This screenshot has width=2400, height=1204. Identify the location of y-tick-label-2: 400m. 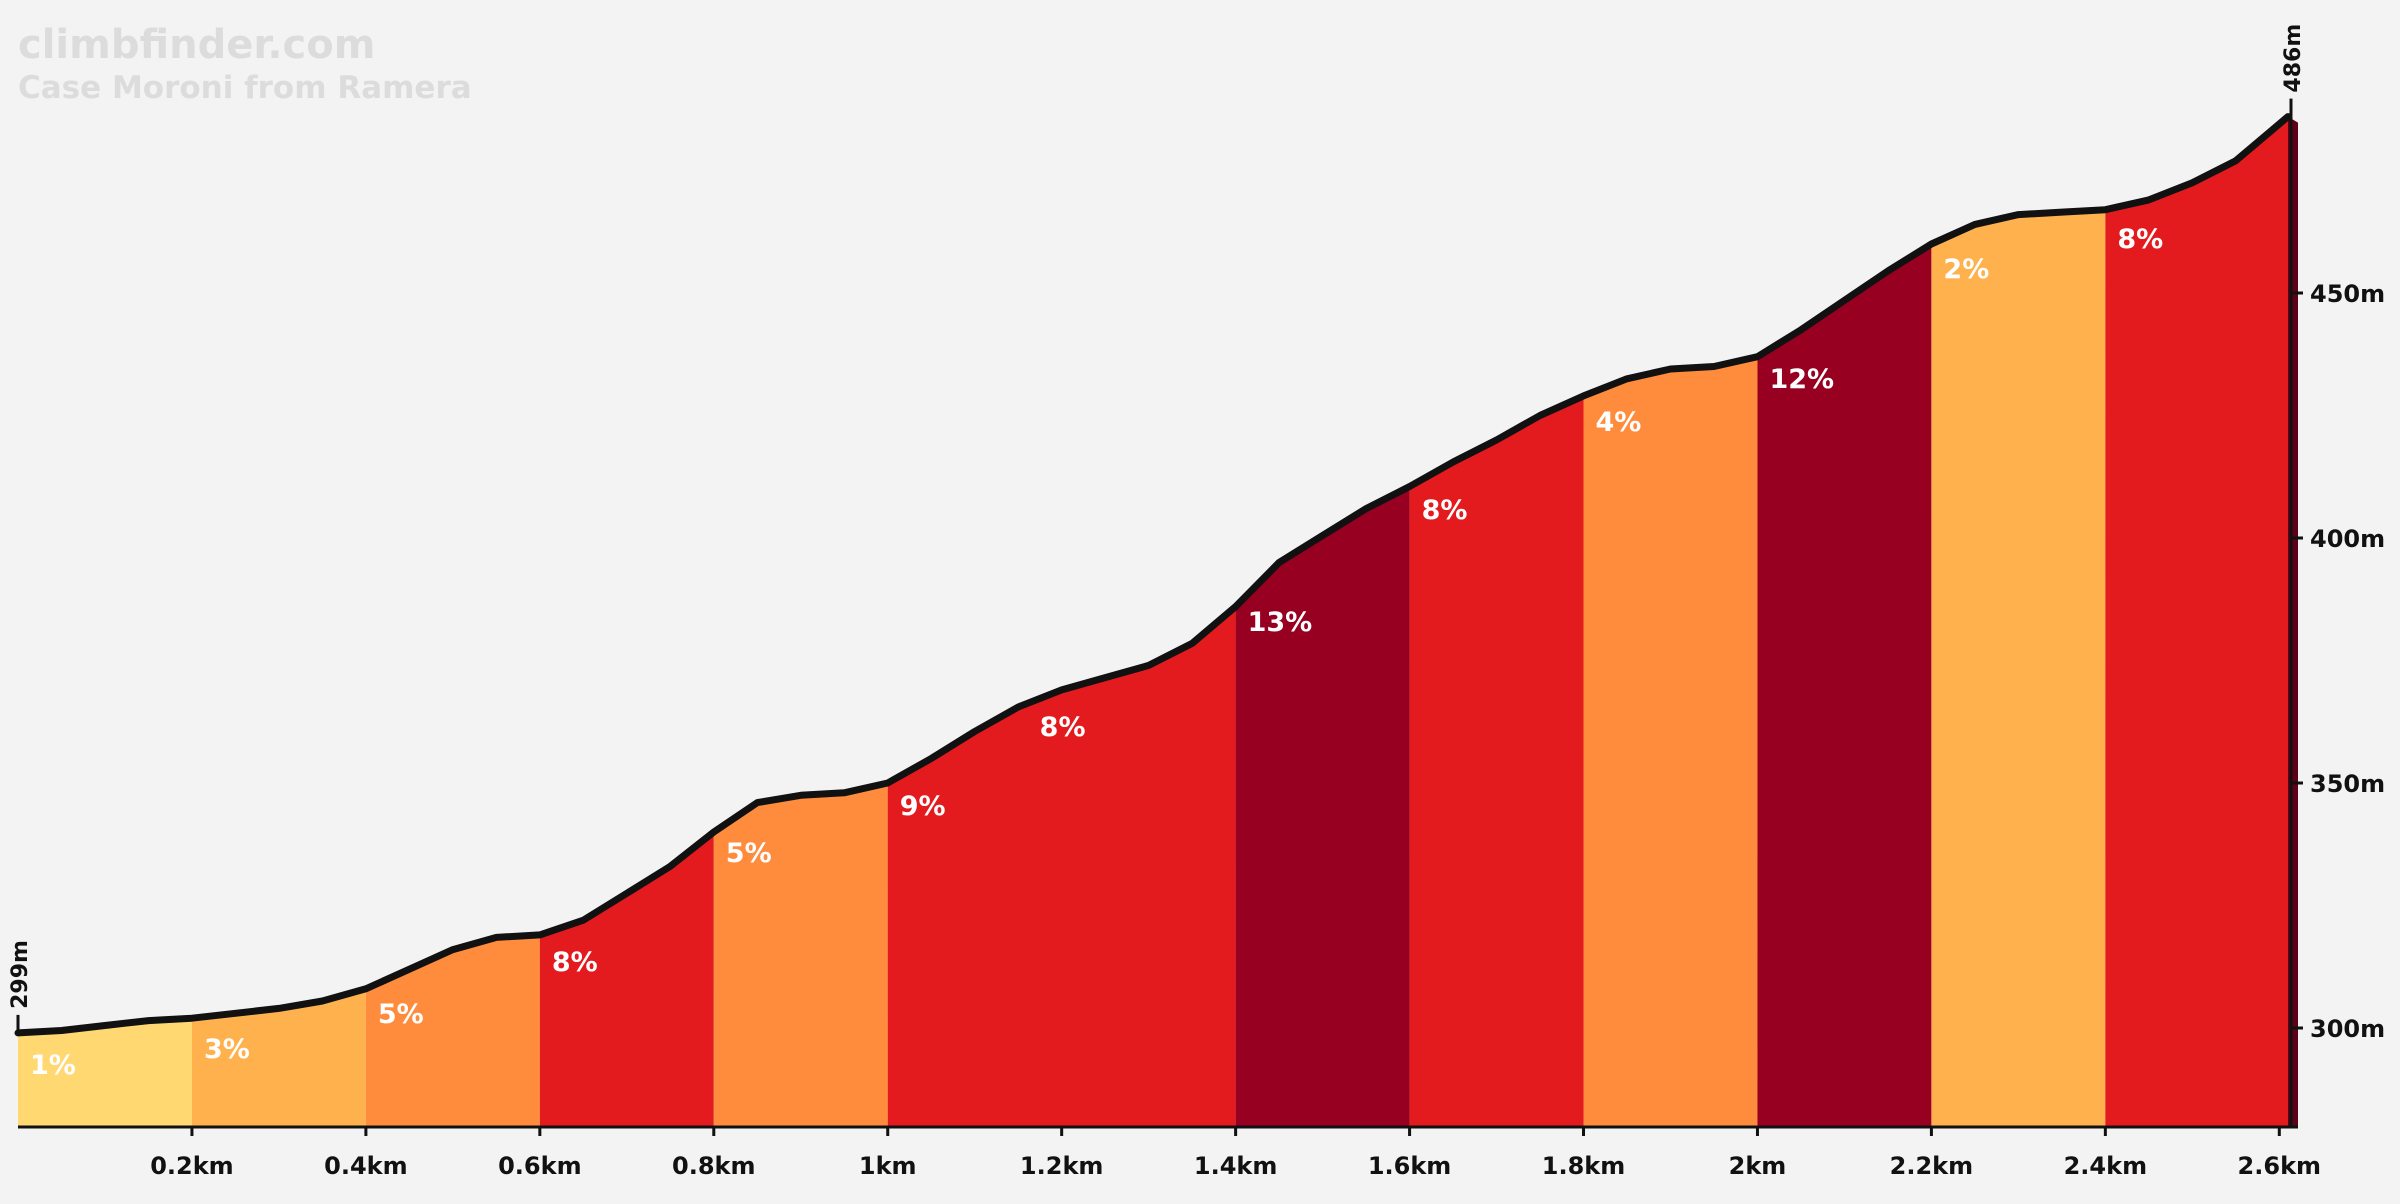
(2347, 539).